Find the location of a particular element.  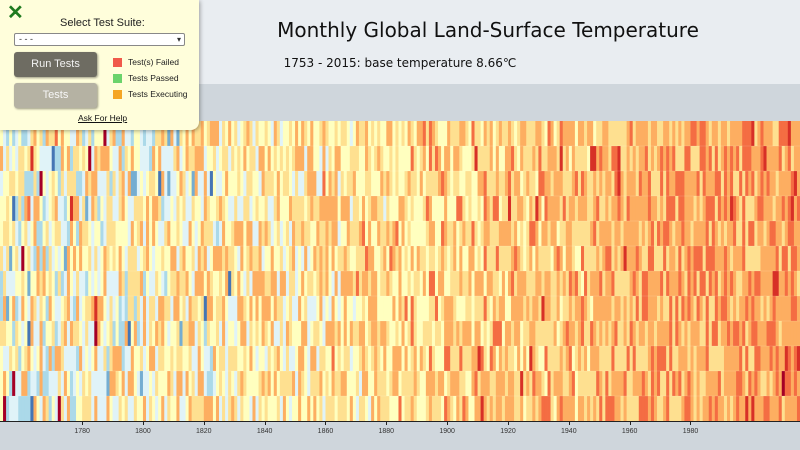

run-tests-button: Run Tests is located at coordinates (55, 64).